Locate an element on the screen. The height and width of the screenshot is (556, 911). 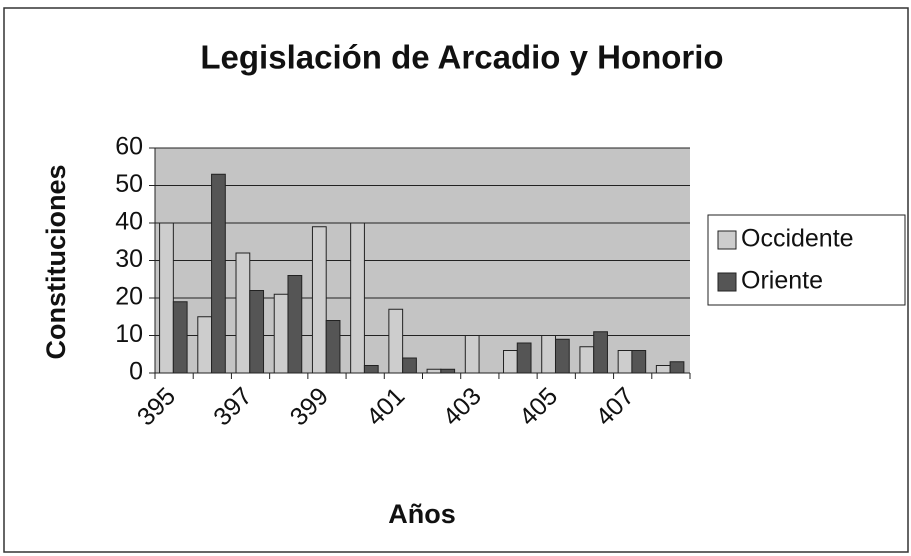
legend-box is located at coordinates (806, 260).